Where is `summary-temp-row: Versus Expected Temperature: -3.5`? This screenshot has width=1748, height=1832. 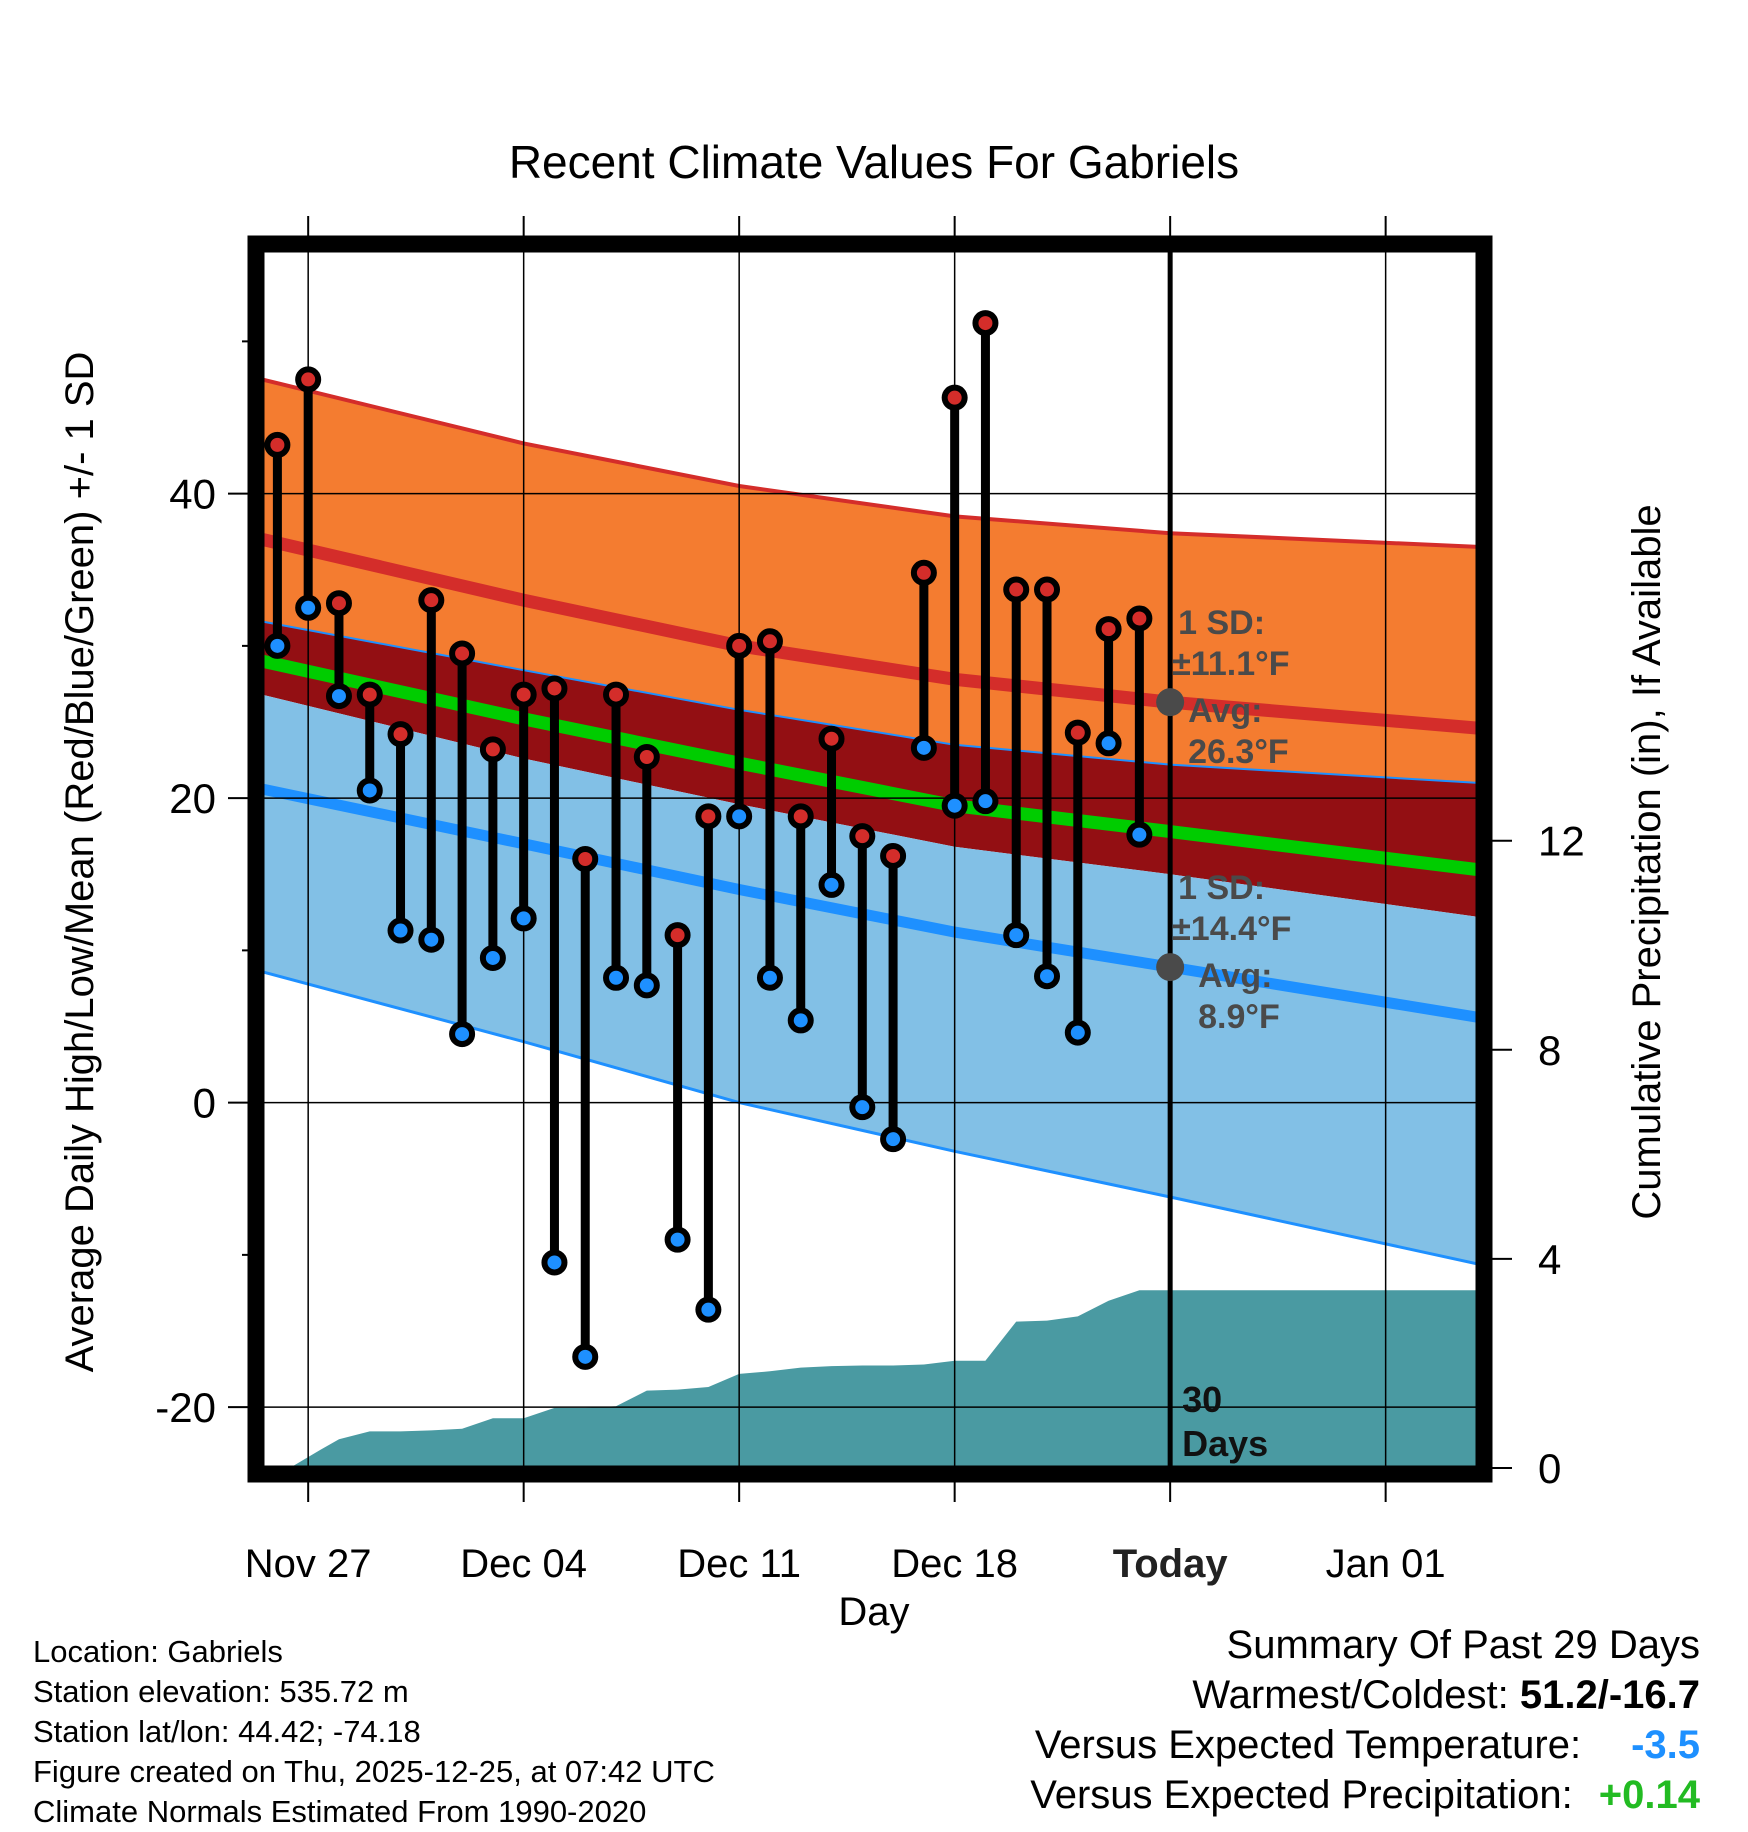 summary-temp-row: Versus Expected Temperature: -3.5 is located at coordinates (1365, 1745).